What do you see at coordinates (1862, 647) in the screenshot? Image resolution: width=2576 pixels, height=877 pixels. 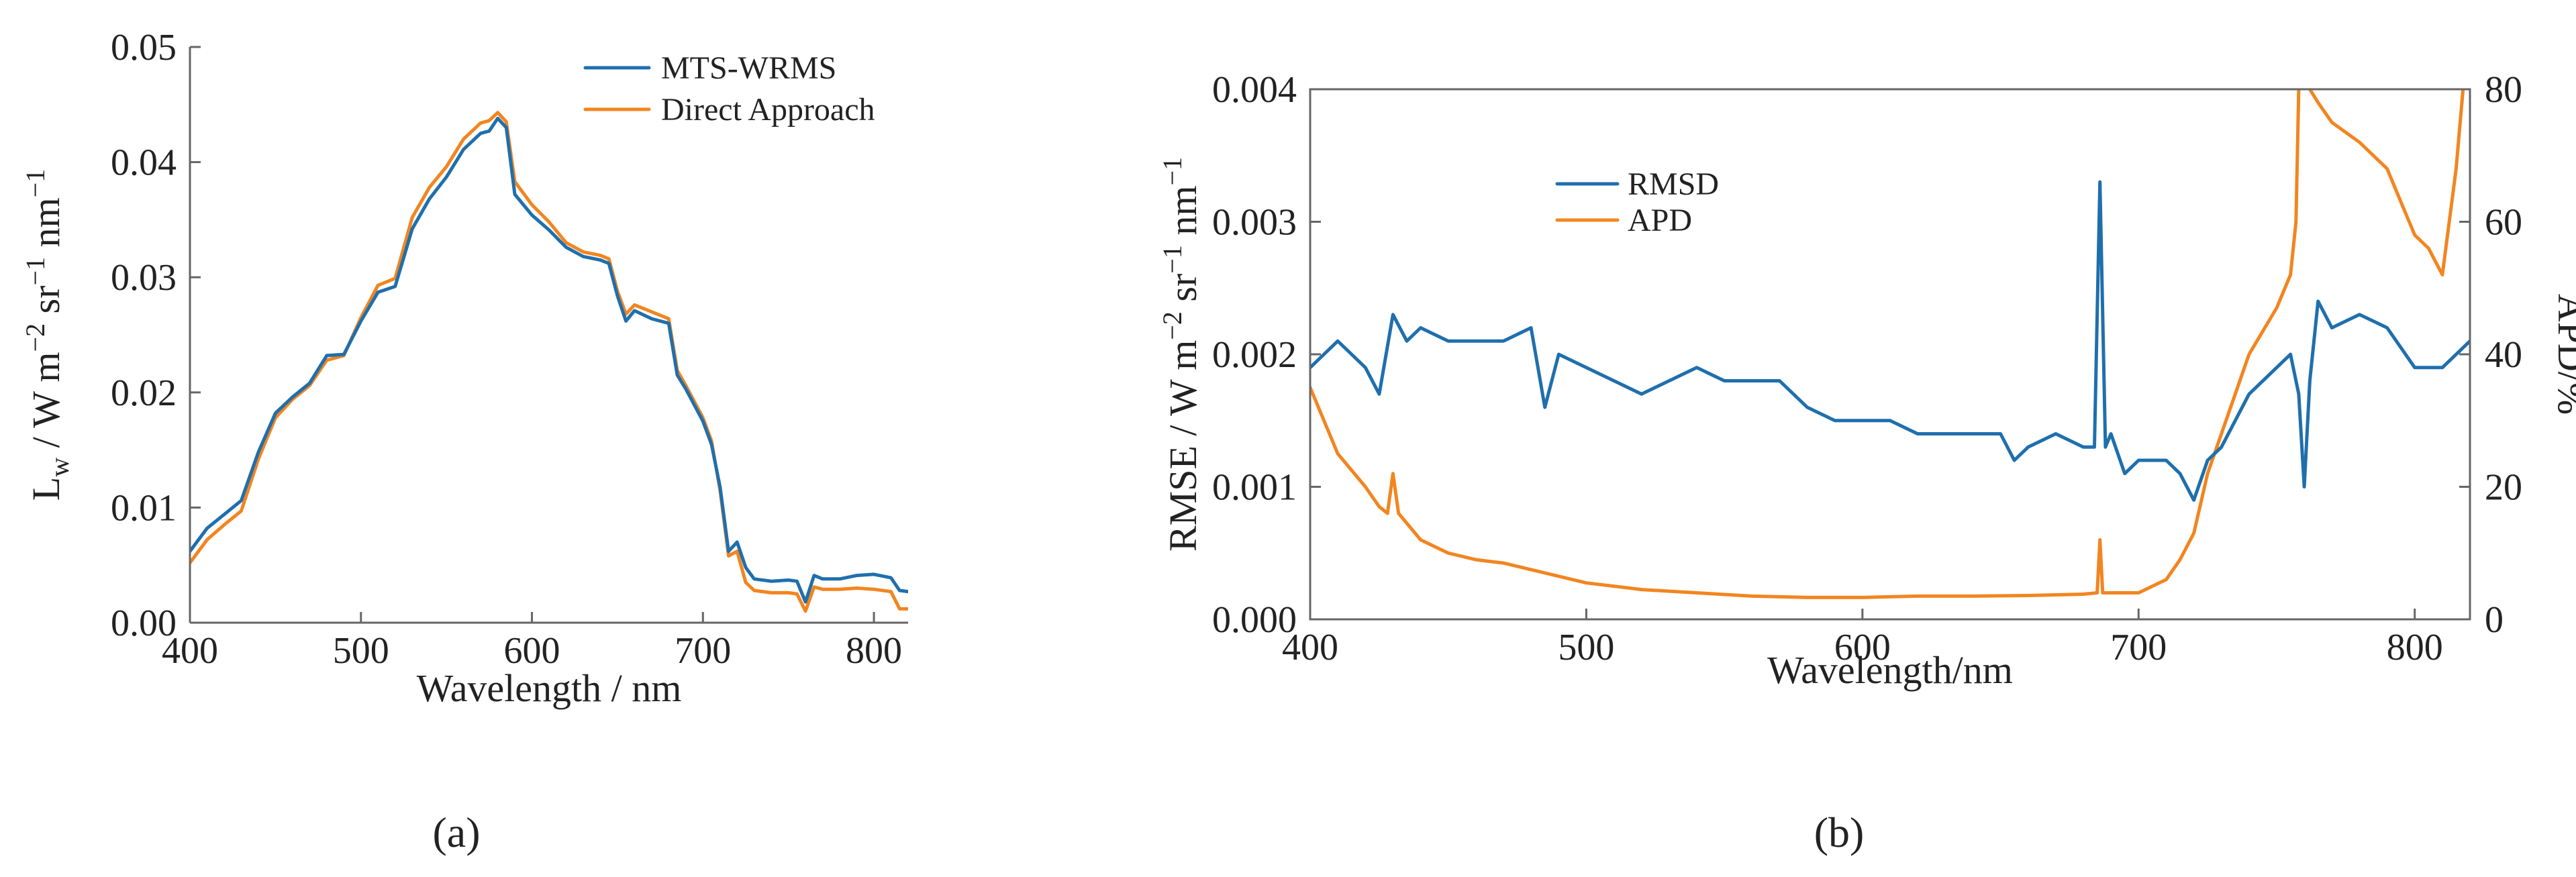 I see `chart-b-x-tick-label: 600` at bounding box center [1862, 647].